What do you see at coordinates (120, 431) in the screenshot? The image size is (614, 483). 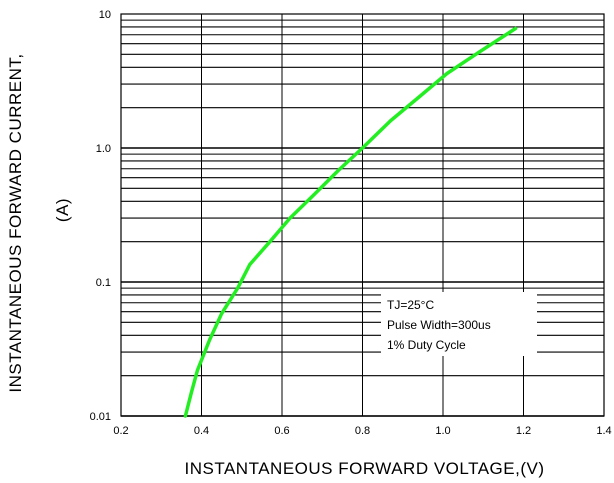 I see `x-tick-label: 0.2` at bounding box center [120, 431].